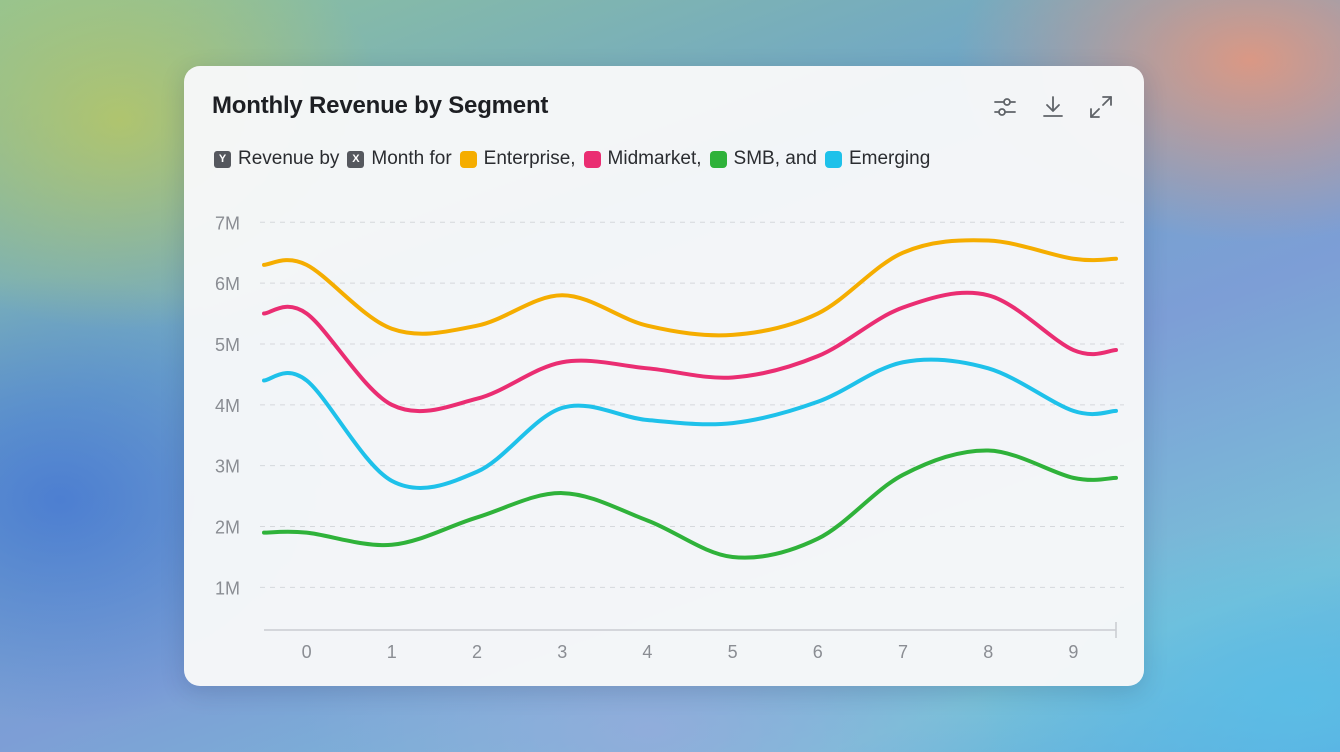 The width and height of the screenshot is (1340, 752). Describe the element at coordinates (307, 652) in the screenshot. I see `x-tick-label: 0` at that location.